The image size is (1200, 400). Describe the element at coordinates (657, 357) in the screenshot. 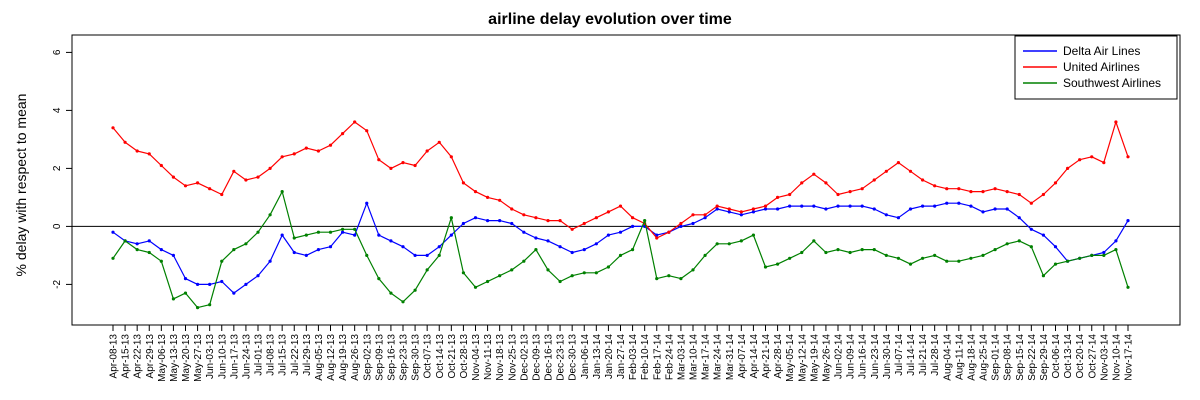

I see `x-tick-label: Feb-17-14` at that location.